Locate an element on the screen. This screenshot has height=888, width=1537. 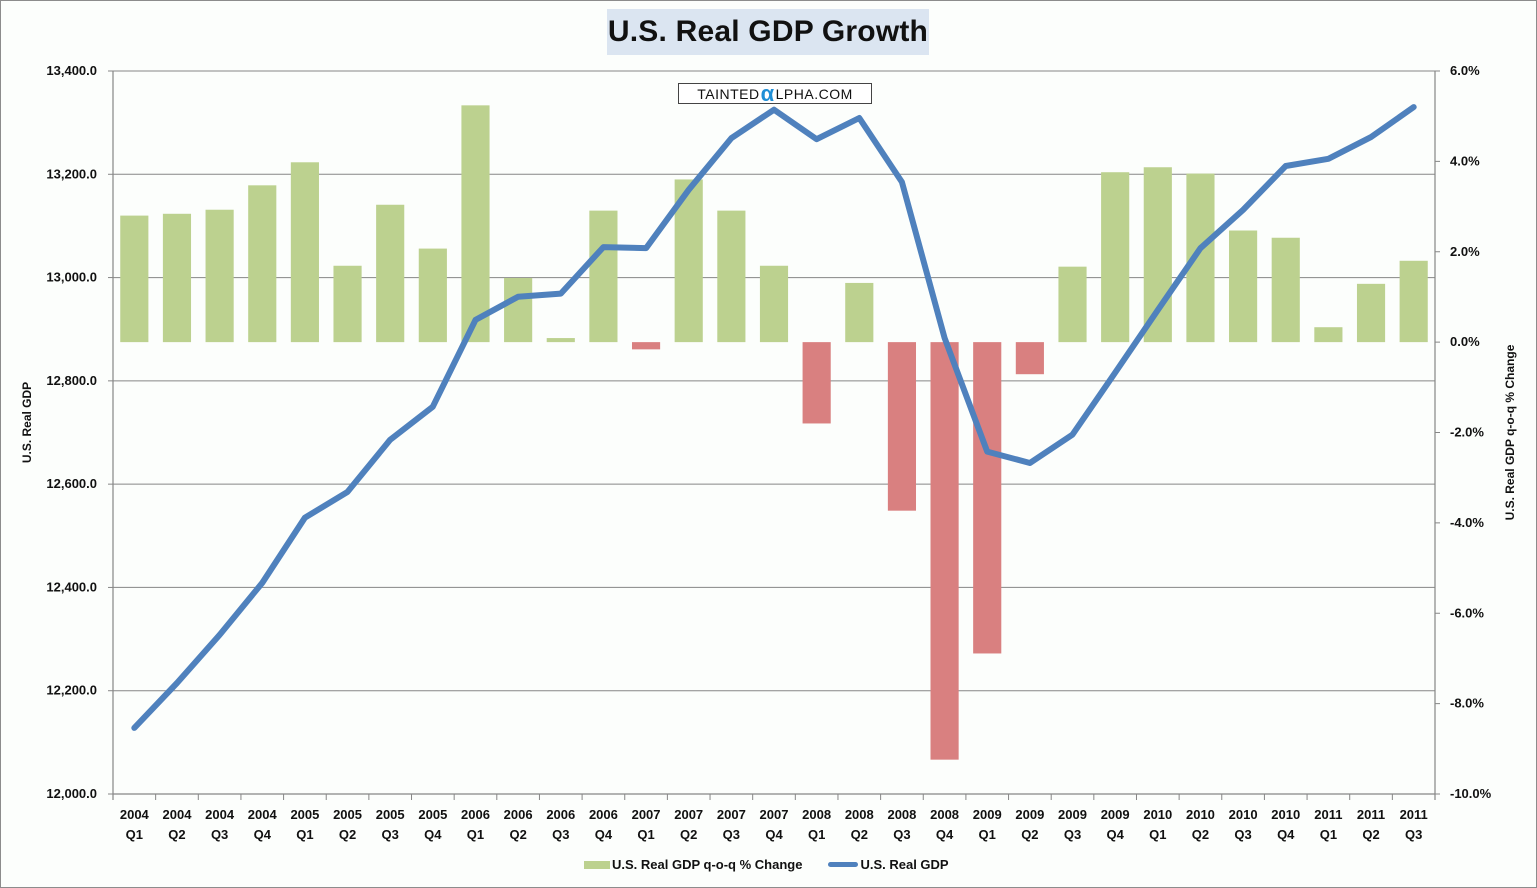
right-tick-label: -4.0% is located at coordinates (1467, 522).